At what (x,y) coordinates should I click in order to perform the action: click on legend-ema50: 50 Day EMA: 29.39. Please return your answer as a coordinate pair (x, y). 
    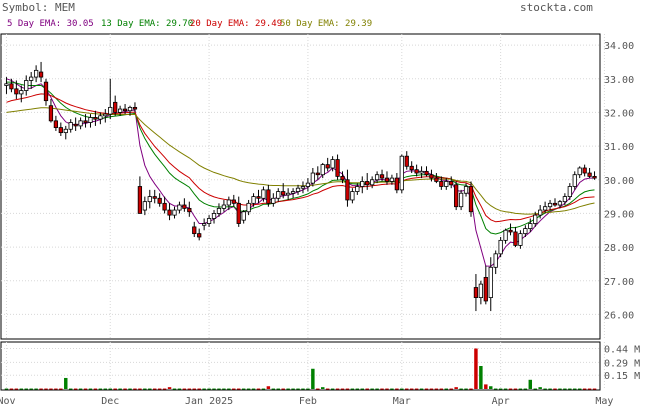
    Looking at the image, I should click on (326, 24).